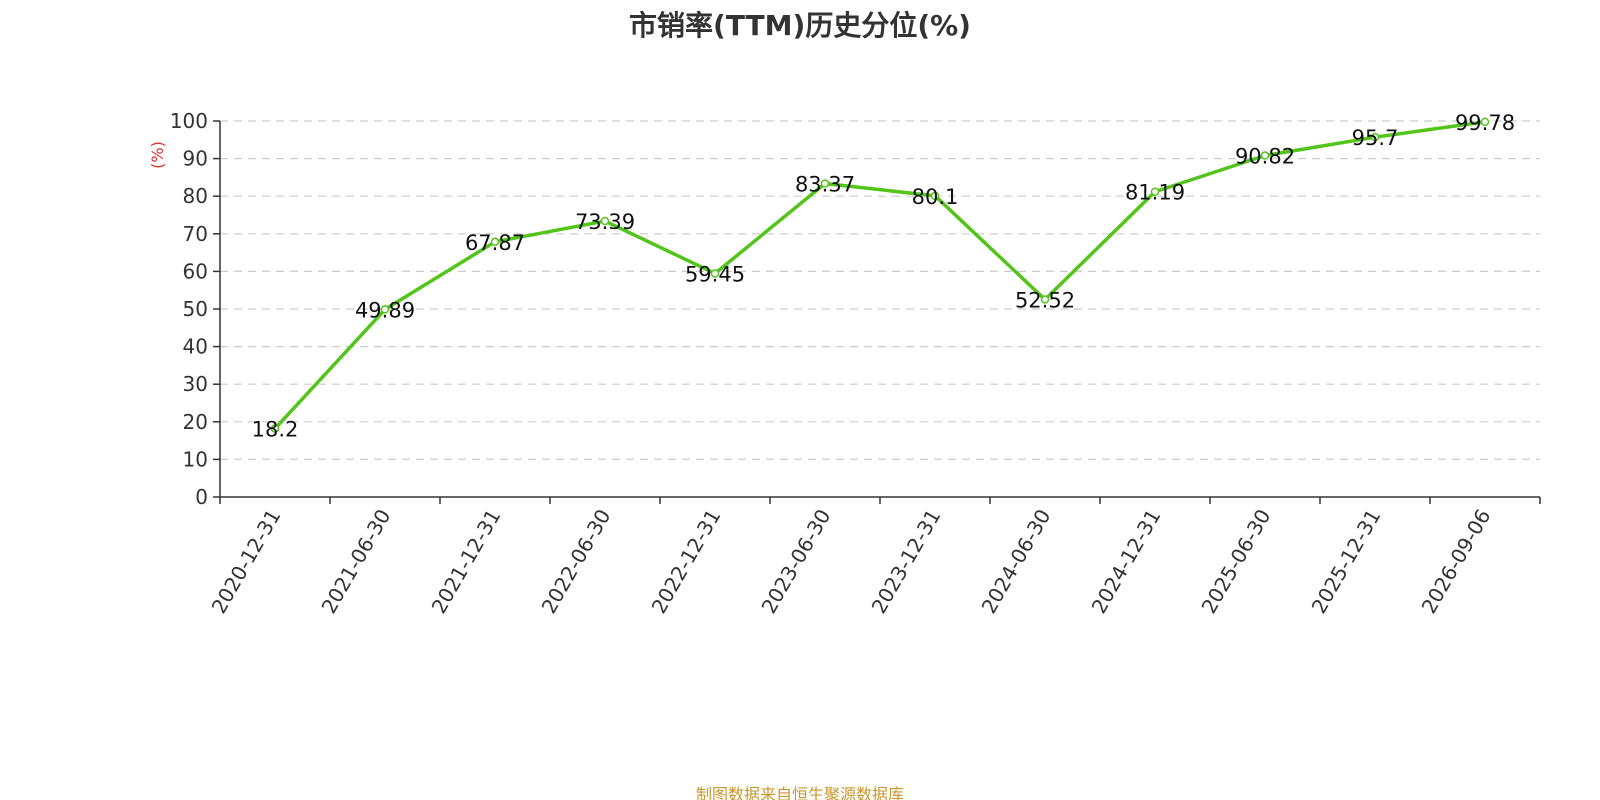 The width and height of the screenshot is (1600, 800). I want to click on y-tick-label: 10, so click(195, 459).